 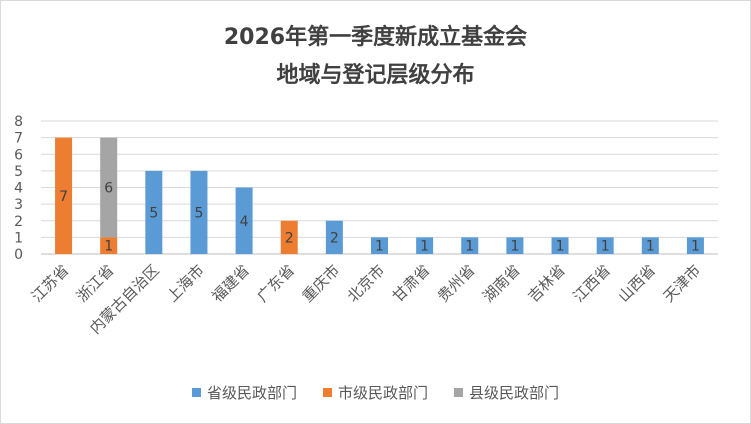 I want to click on category-label: 贵州省, so click(x=456, y=283).